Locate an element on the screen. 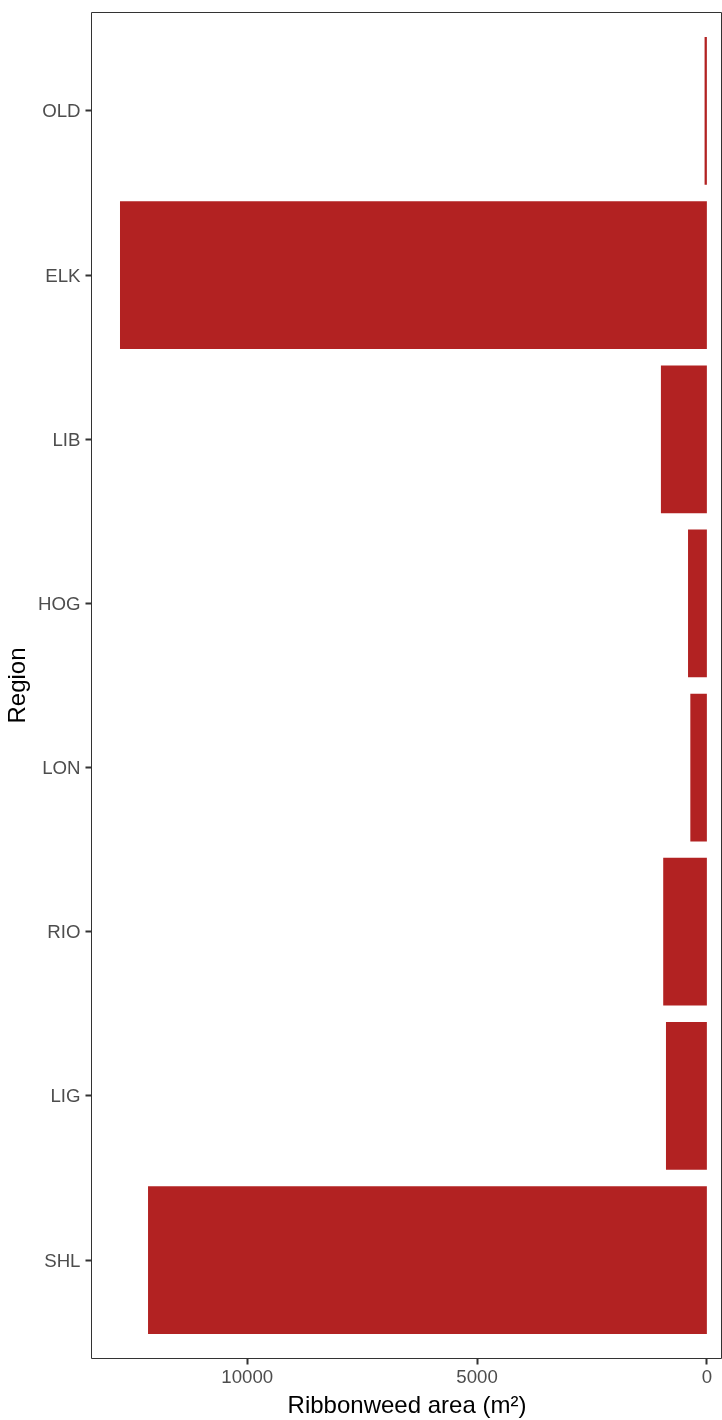  y-tick-label: ELK is located at coordinates (63, 275).